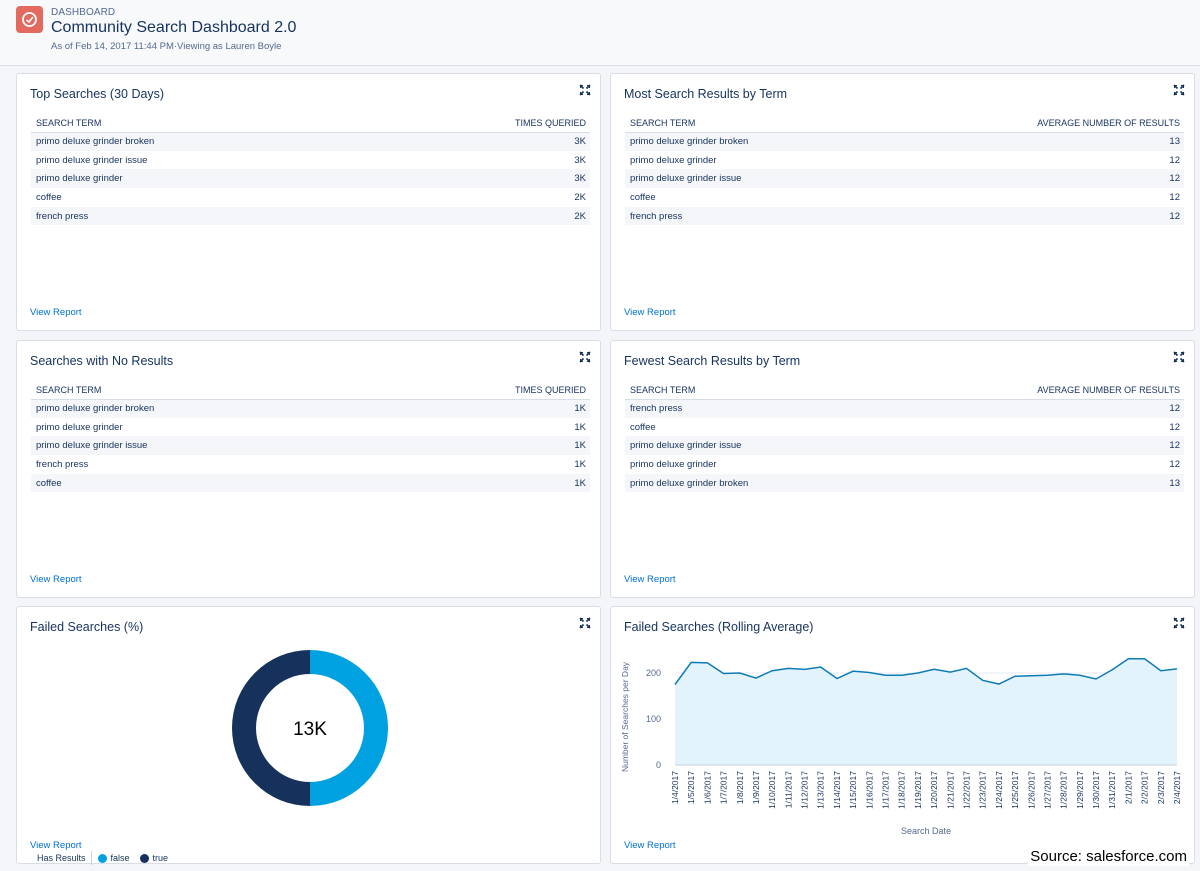  Describe the element at coordinates (144, 858) in the screenshot. I see `legend-swatch-true` at that location.